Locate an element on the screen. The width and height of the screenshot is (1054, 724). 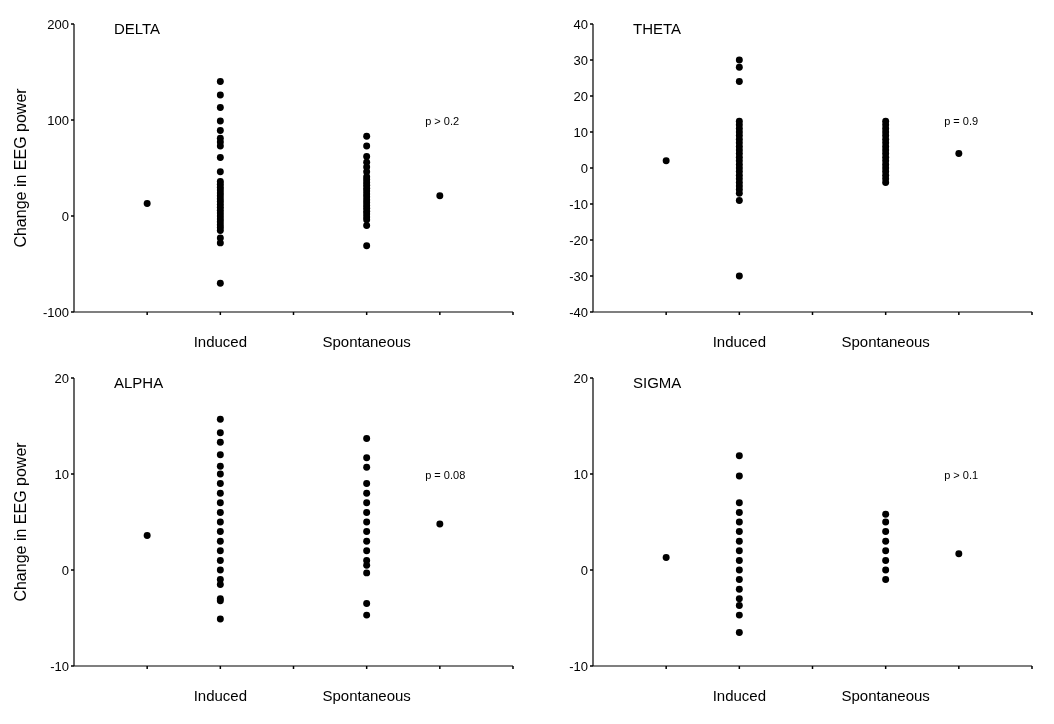
chart-title: THETA is located at coordinates (657, 28).